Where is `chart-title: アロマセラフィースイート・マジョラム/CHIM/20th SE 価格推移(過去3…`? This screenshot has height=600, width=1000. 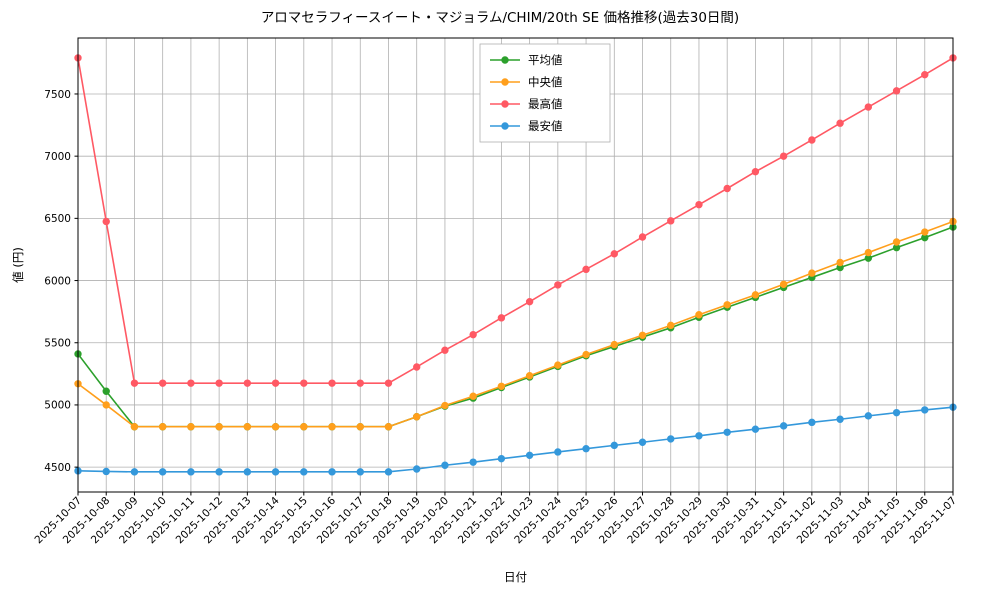
chart-title: アロマセラフィースイート・マジョラム/CHIM/20th SE 価格推移(過去3… is located at coordinates (500, 18).